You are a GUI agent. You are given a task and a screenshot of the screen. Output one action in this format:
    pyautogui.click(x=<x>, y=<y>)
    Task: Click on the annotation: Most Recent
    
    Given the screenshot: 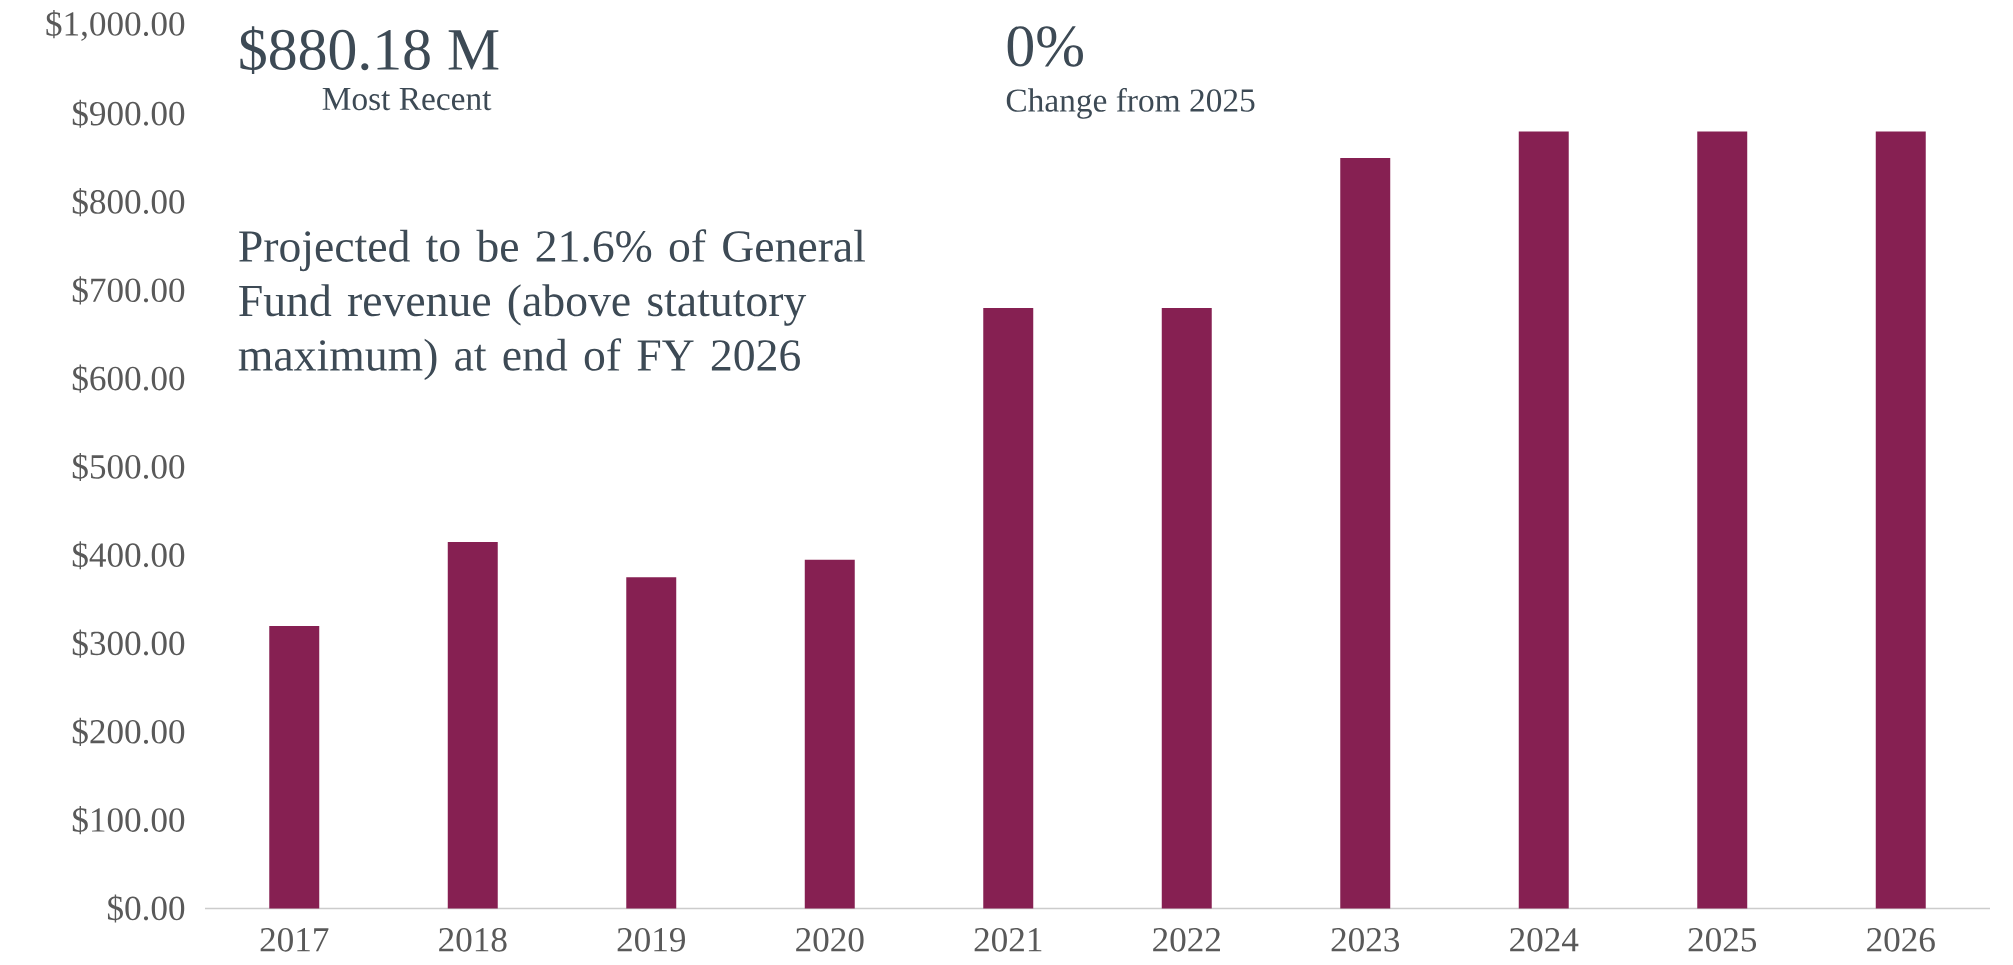 What is the action you would take?
    pyautogui.click(x=407, y=99)
    